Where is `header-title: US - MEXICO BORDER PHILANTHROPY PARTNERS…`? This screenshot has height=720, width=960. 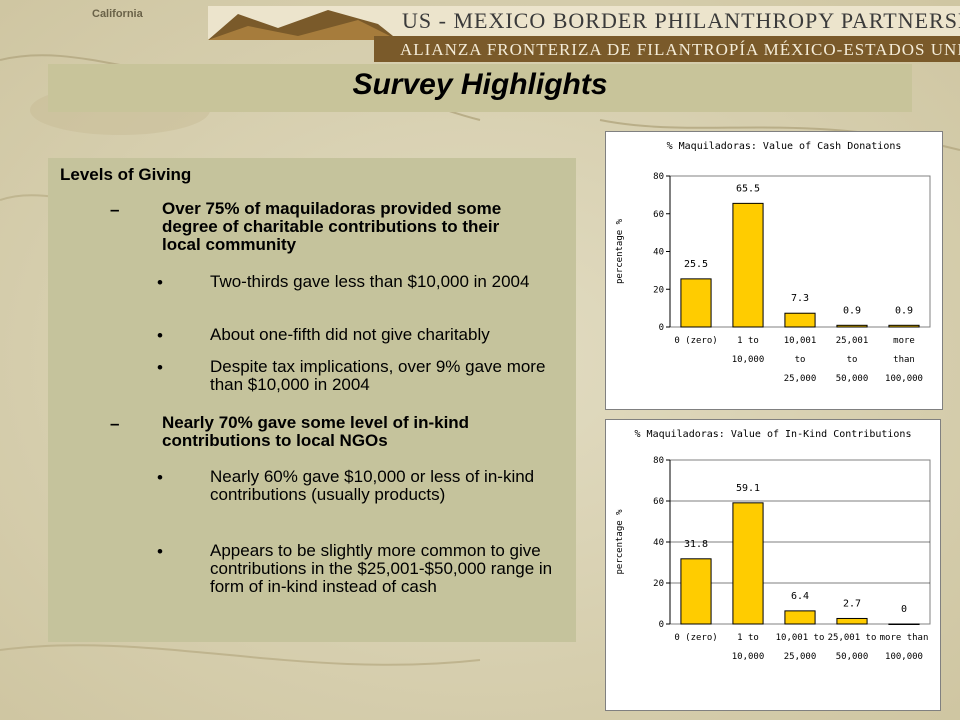
header-title: US - MEXICO BORDER PHILANTHROPY PARTNERS… is located at coordinates (681, 20).